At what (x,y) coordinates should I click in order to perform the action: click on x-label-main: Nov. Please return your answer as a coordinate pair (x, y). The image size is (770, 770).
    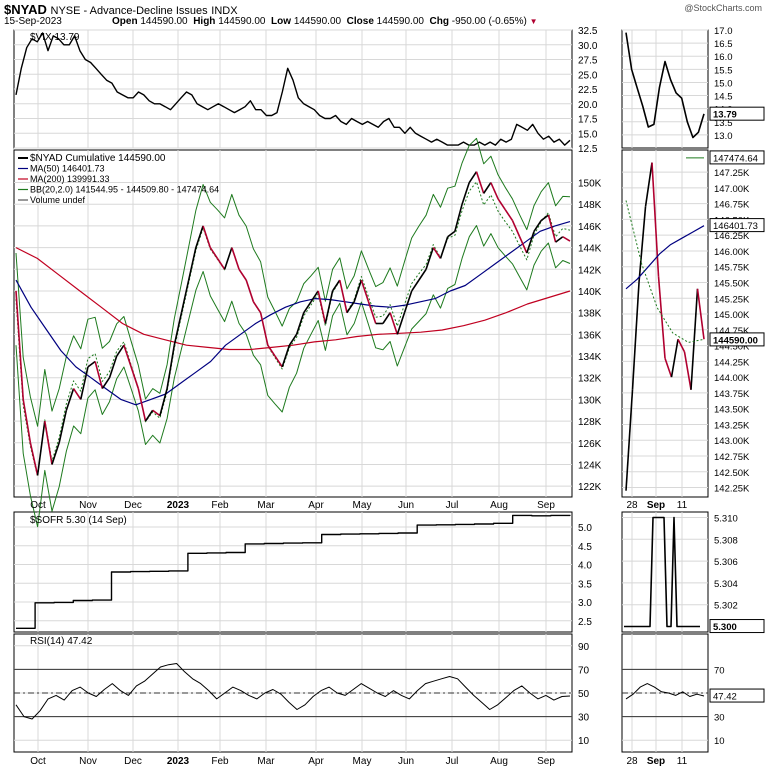
    Looking at the image, I should click on (88, 505).